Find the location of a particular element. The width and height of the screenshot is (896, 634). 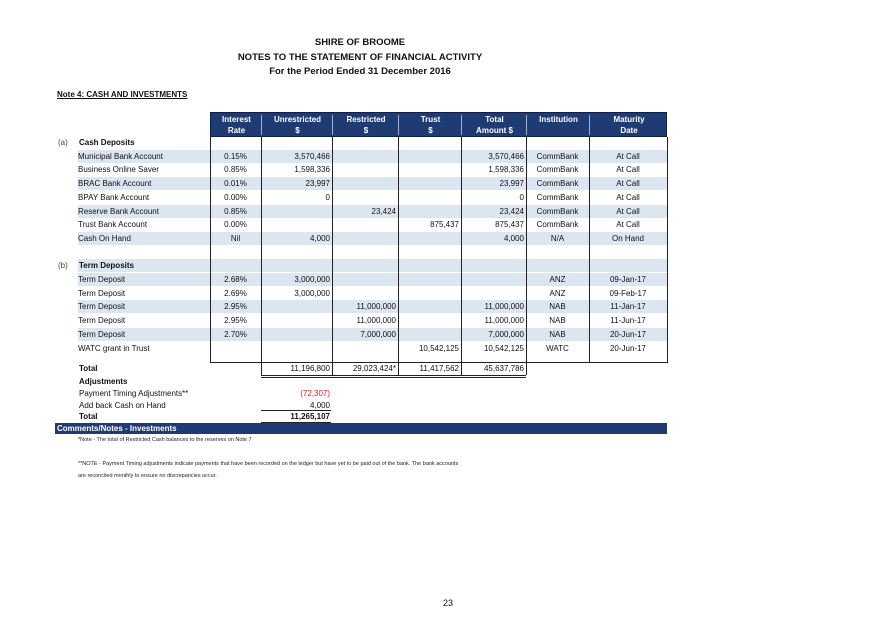

column-header-line: Rate is located at coordinates (236, 130).